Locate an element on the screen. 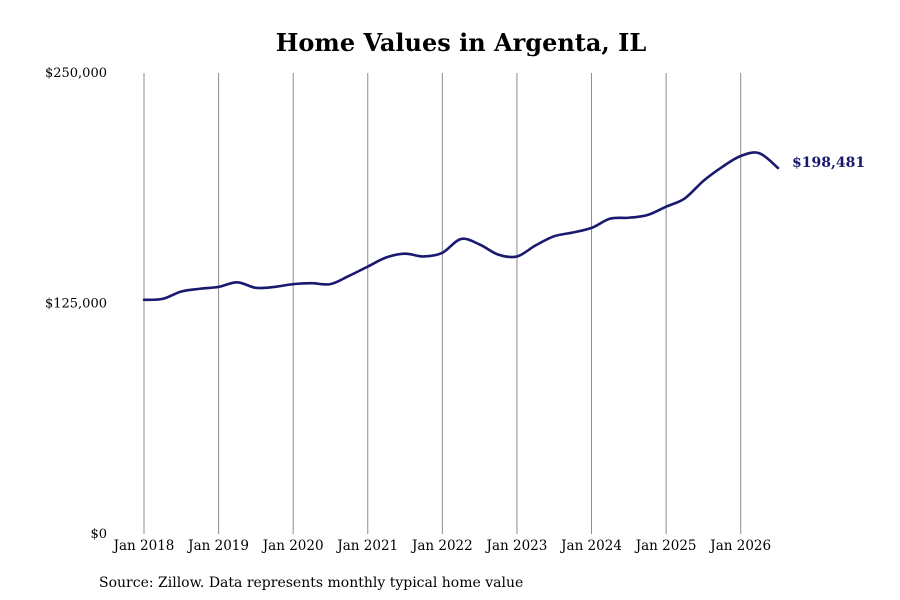 The height and width of the screenshot is (600, 900). x-tick-label: Jan 2020 is located at coordinates (292, 546).